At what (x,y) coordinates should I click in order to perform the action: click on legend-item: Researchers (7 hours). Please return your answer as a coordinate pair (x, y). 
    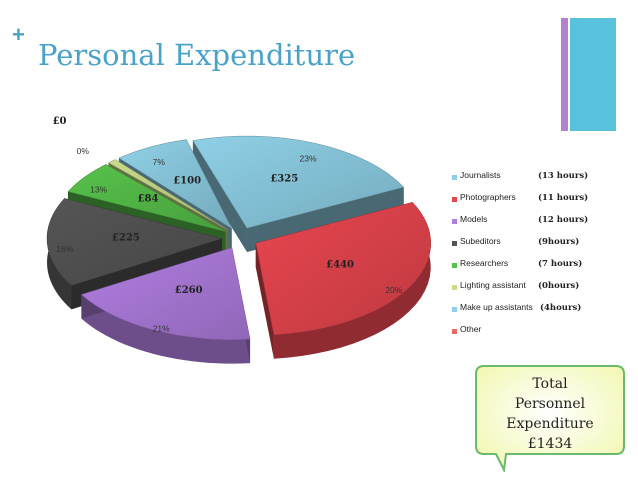
    Looking at the image, I should click on (522, 269).